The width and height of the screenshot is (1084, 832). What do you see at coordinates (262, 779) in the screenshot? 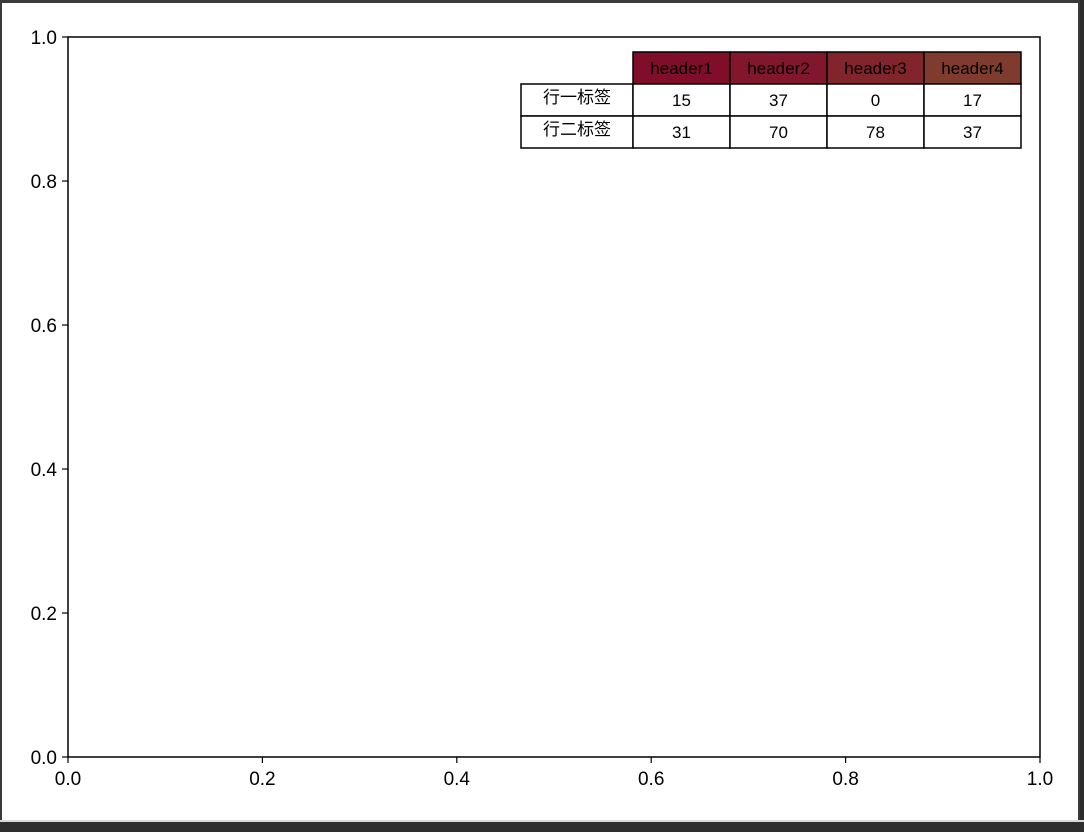
I see `x-tick-label: 0.2` at bounding box center [262, 779].